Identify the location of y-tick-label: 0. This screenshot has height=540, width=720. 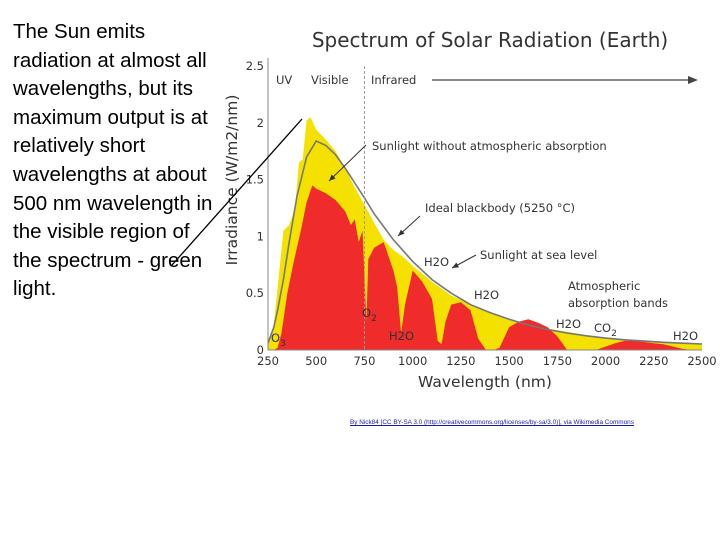
(260, 350).